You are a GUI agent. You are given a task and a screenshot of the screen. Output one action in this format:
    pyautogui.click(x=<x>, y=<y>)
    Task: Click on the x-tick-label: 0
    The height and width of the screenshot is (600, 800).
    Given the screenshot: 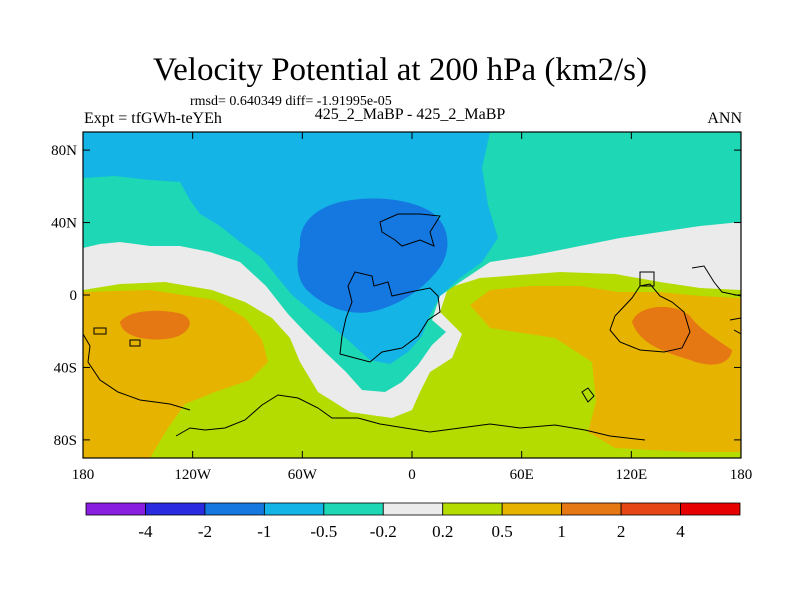 What is the action you would take?
    pyautogui.click(x=412, y=475)
    